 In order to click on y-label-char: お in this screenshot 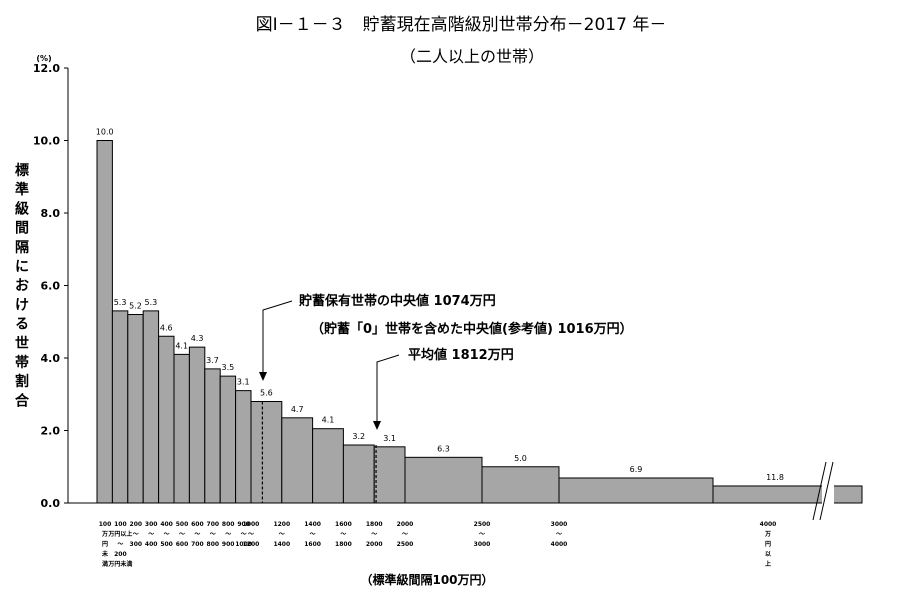, I will do `click(22, 286)`.